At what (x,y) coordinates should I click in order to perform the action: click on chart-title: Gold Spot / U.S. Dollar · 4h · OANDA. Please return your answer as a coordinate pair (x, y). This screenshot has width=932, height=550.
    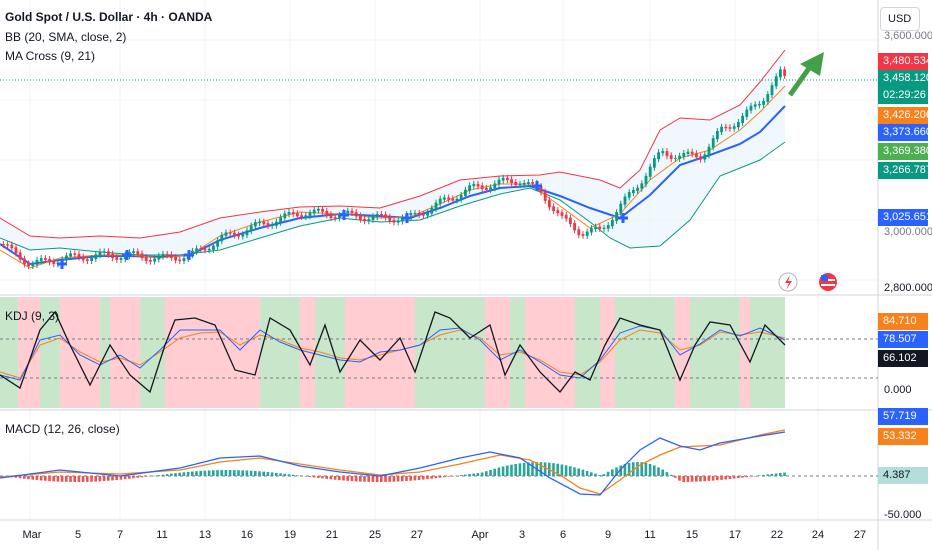
    Looking at the image, I should click on (109, 17).